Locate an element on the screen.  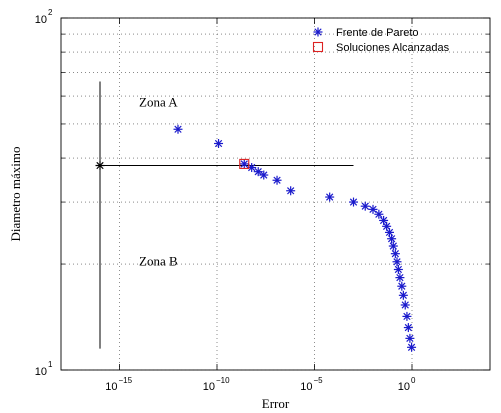
zone-annotation: Zona B is located at coordinates (158, 261).